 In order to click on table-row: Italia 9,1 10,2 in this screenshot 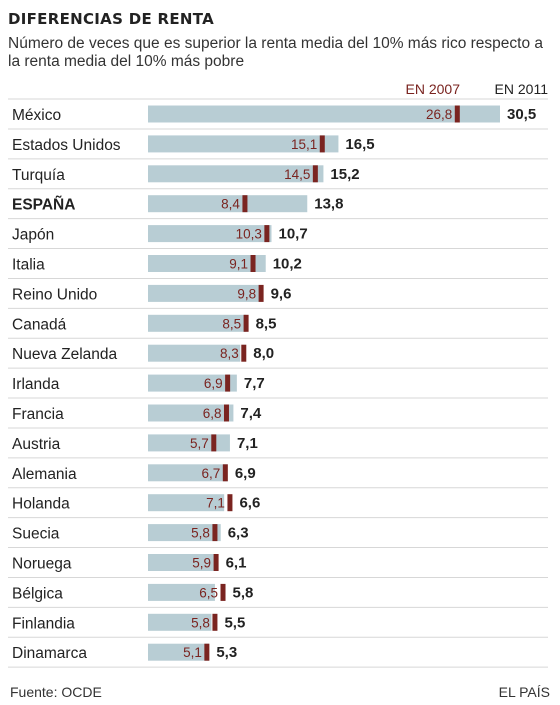, I will do `click(278, 267)`.